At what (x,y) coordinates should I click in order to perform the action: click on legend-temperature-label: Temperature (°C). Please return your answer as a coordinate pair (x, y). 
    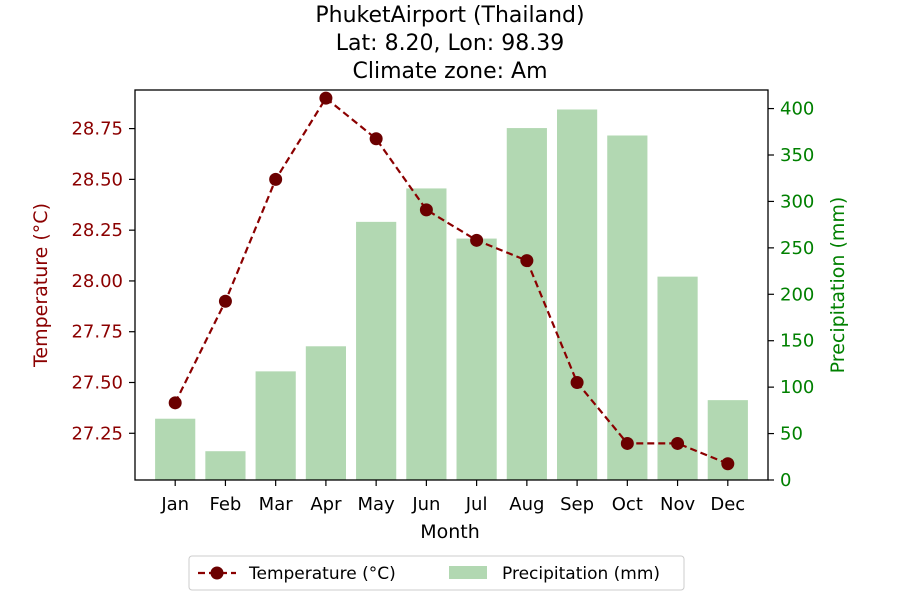
    Looking at the image, I should click on (322, 574).